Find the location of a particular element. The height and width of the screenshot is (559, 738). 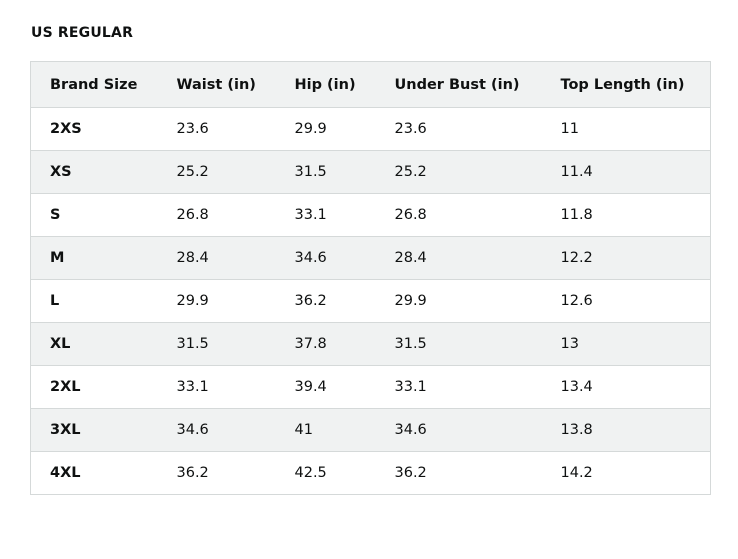

brand-size-cell: M is located at coordinates (94, 258).